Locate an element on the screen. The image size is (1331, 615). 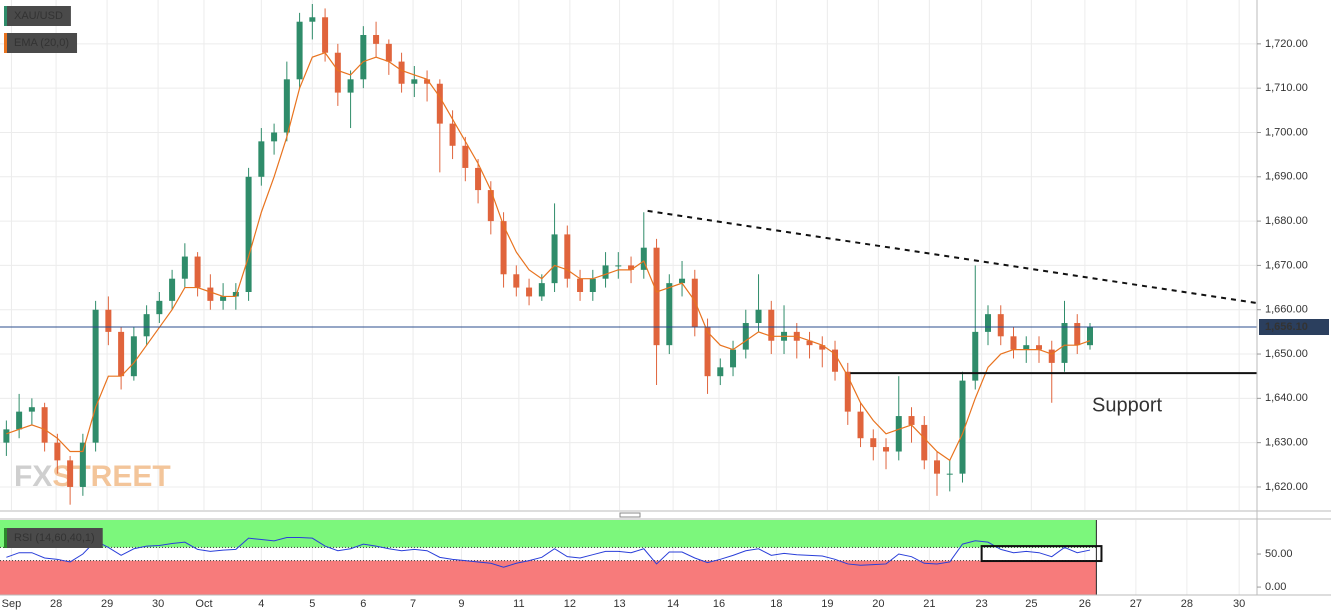
rsi-box is located at coordinates (1041, 554).